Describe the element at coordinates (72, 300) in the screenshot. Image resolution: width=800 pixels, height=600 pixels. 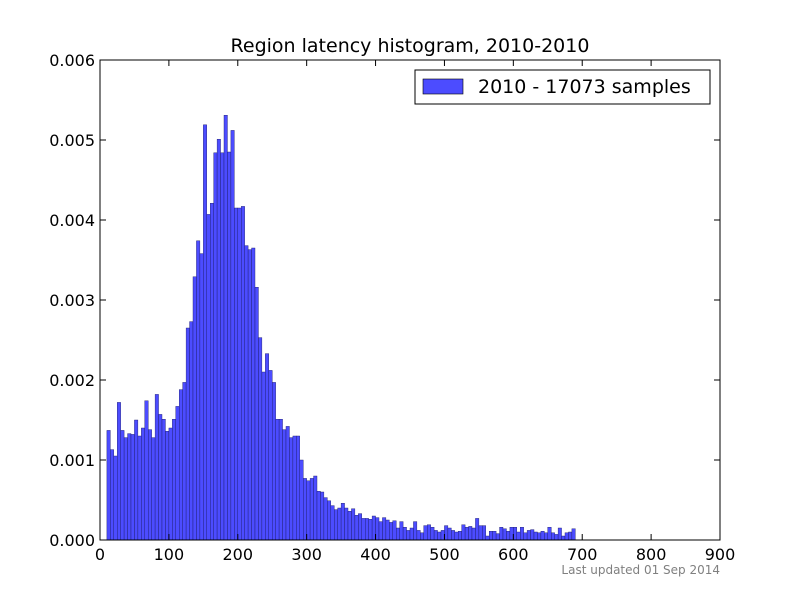
I see `y-tick-label: 0.003` at that location.